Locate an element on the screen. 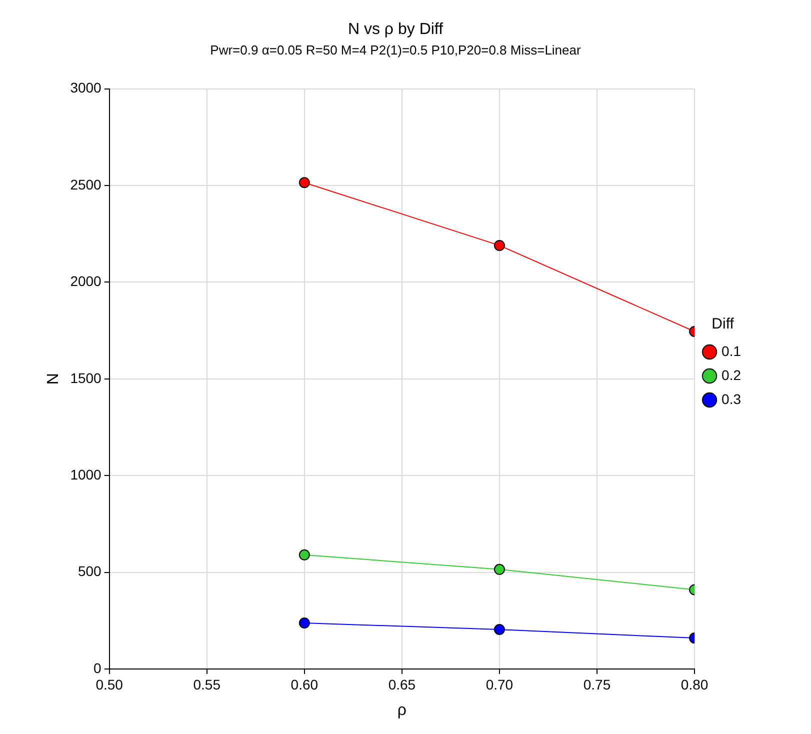 This screenshot has width=811, height=734. y-axis-title: N is located at coordinates (53, 379).